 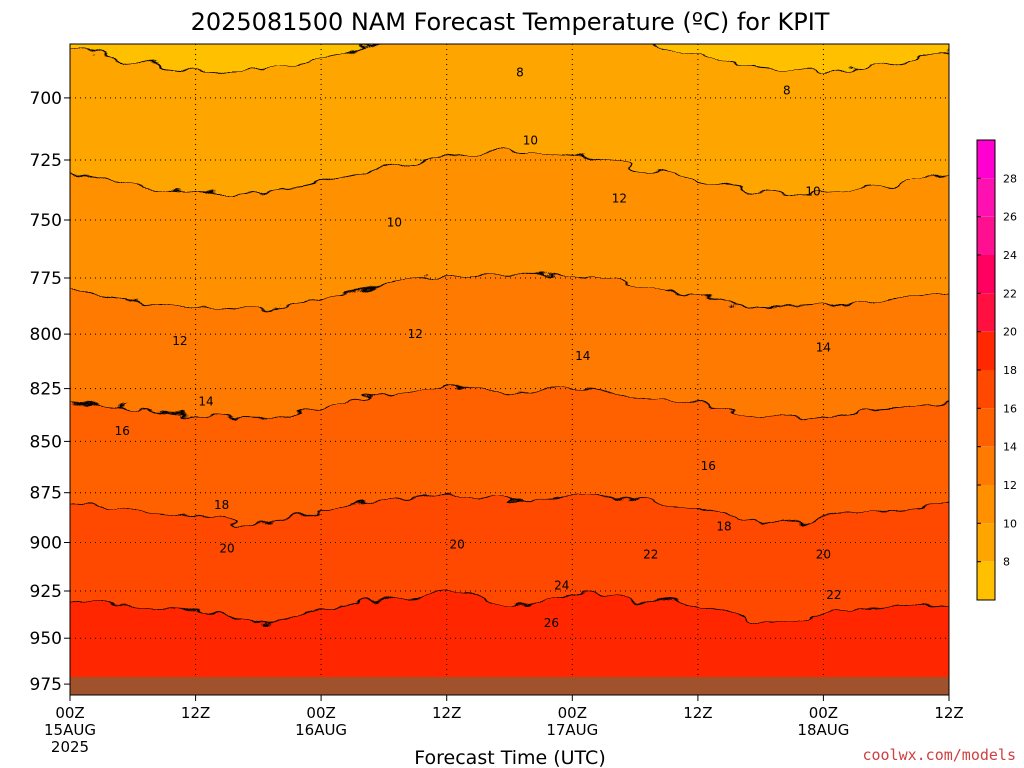 I want to click on y-tick-label: 725, so click(x=46, y=161).